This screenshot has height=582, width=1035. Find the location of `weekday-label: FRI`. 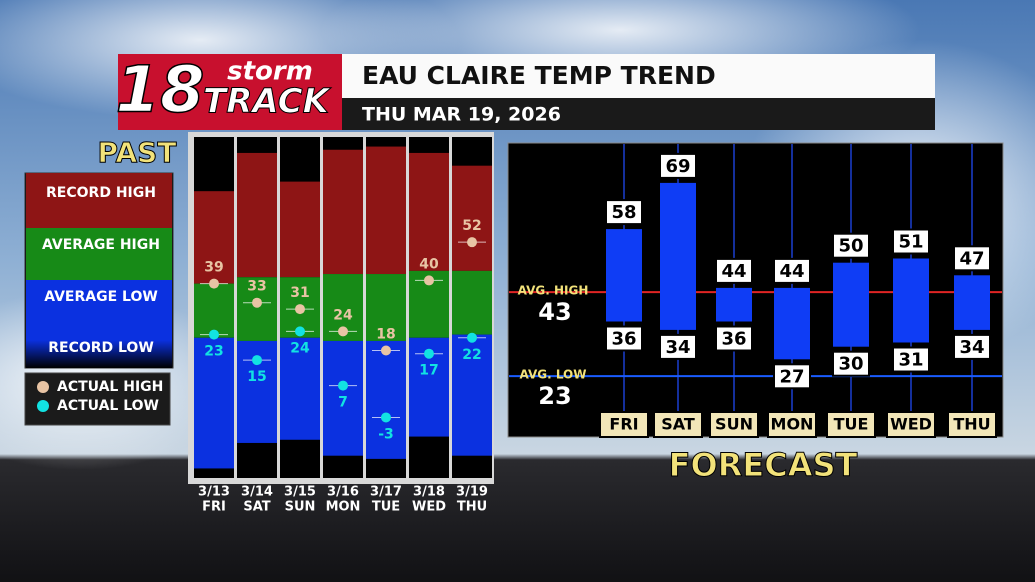

weekday-label: FRI is located at coordinates (214, 507).